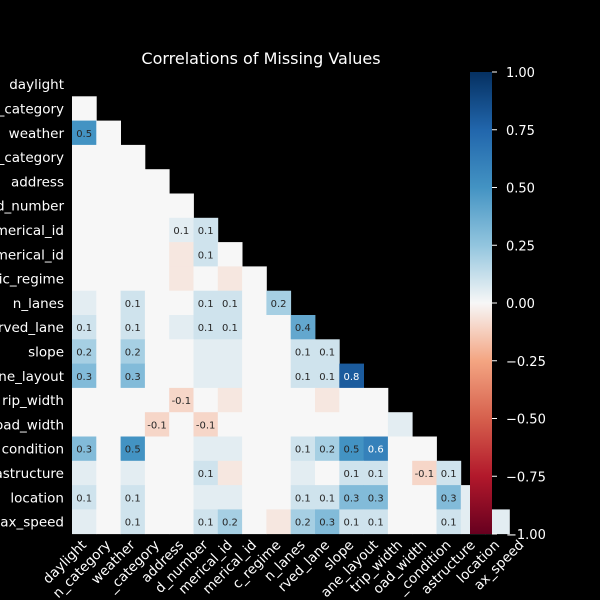 The height and width of the screenshot is (600, 600). Describe the element at coordinates (526, 477) in the screenshot. I see `colorbar-tick-label: −0.75` at that location.